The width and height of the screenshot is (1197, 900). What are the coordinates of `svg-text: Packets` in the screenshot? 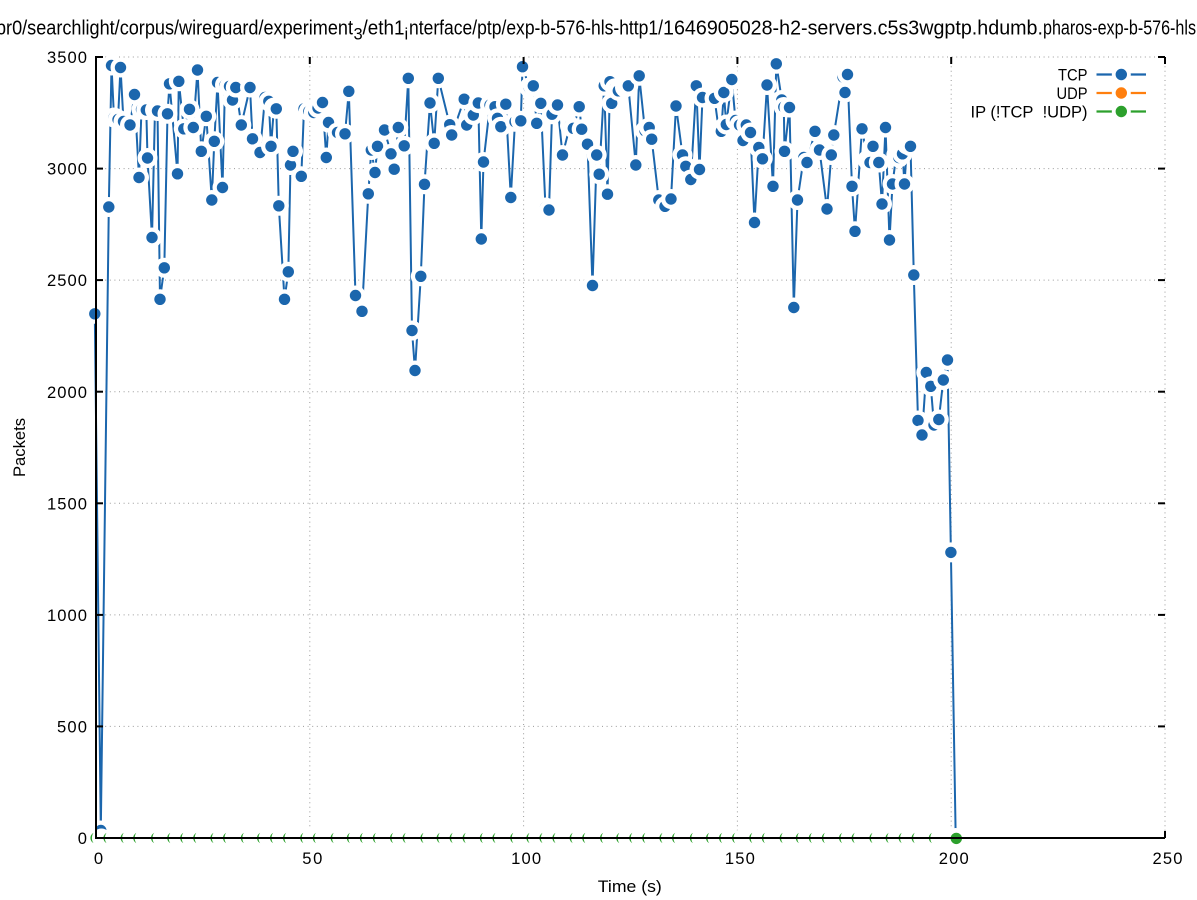 It's located at (19, 447).